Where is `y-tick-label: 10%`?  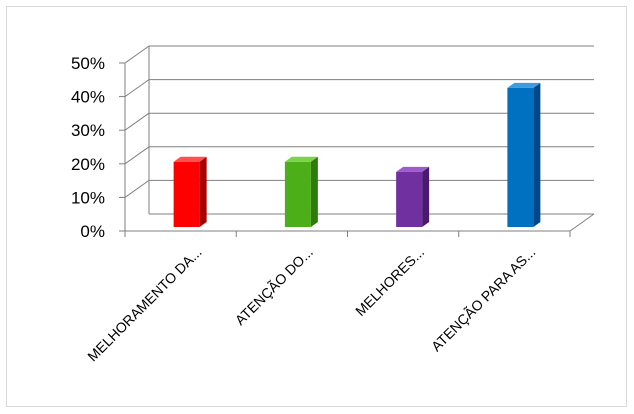 y-tick-label: 10% is located at coordinates (88, 197).